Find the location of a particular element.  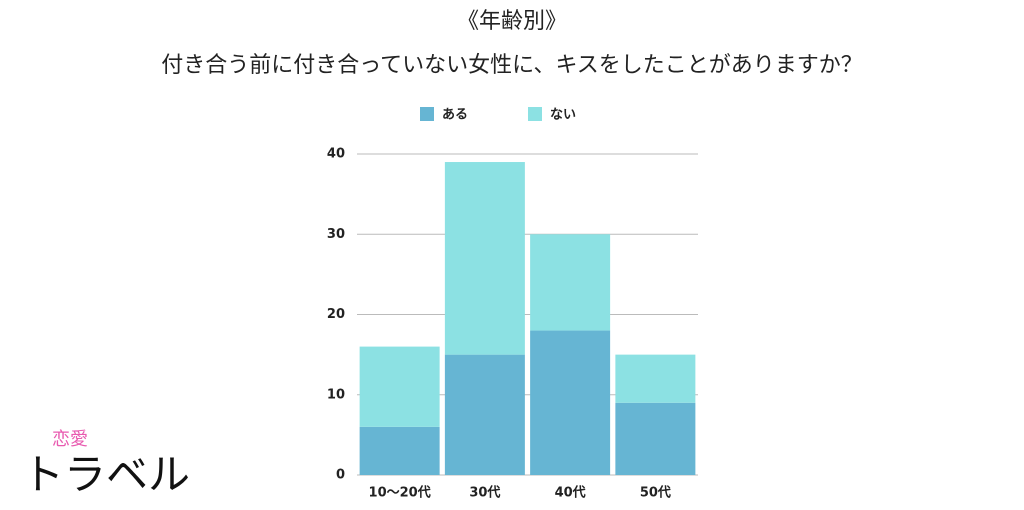

legend-label: ない is located at coordinates (563, 115).